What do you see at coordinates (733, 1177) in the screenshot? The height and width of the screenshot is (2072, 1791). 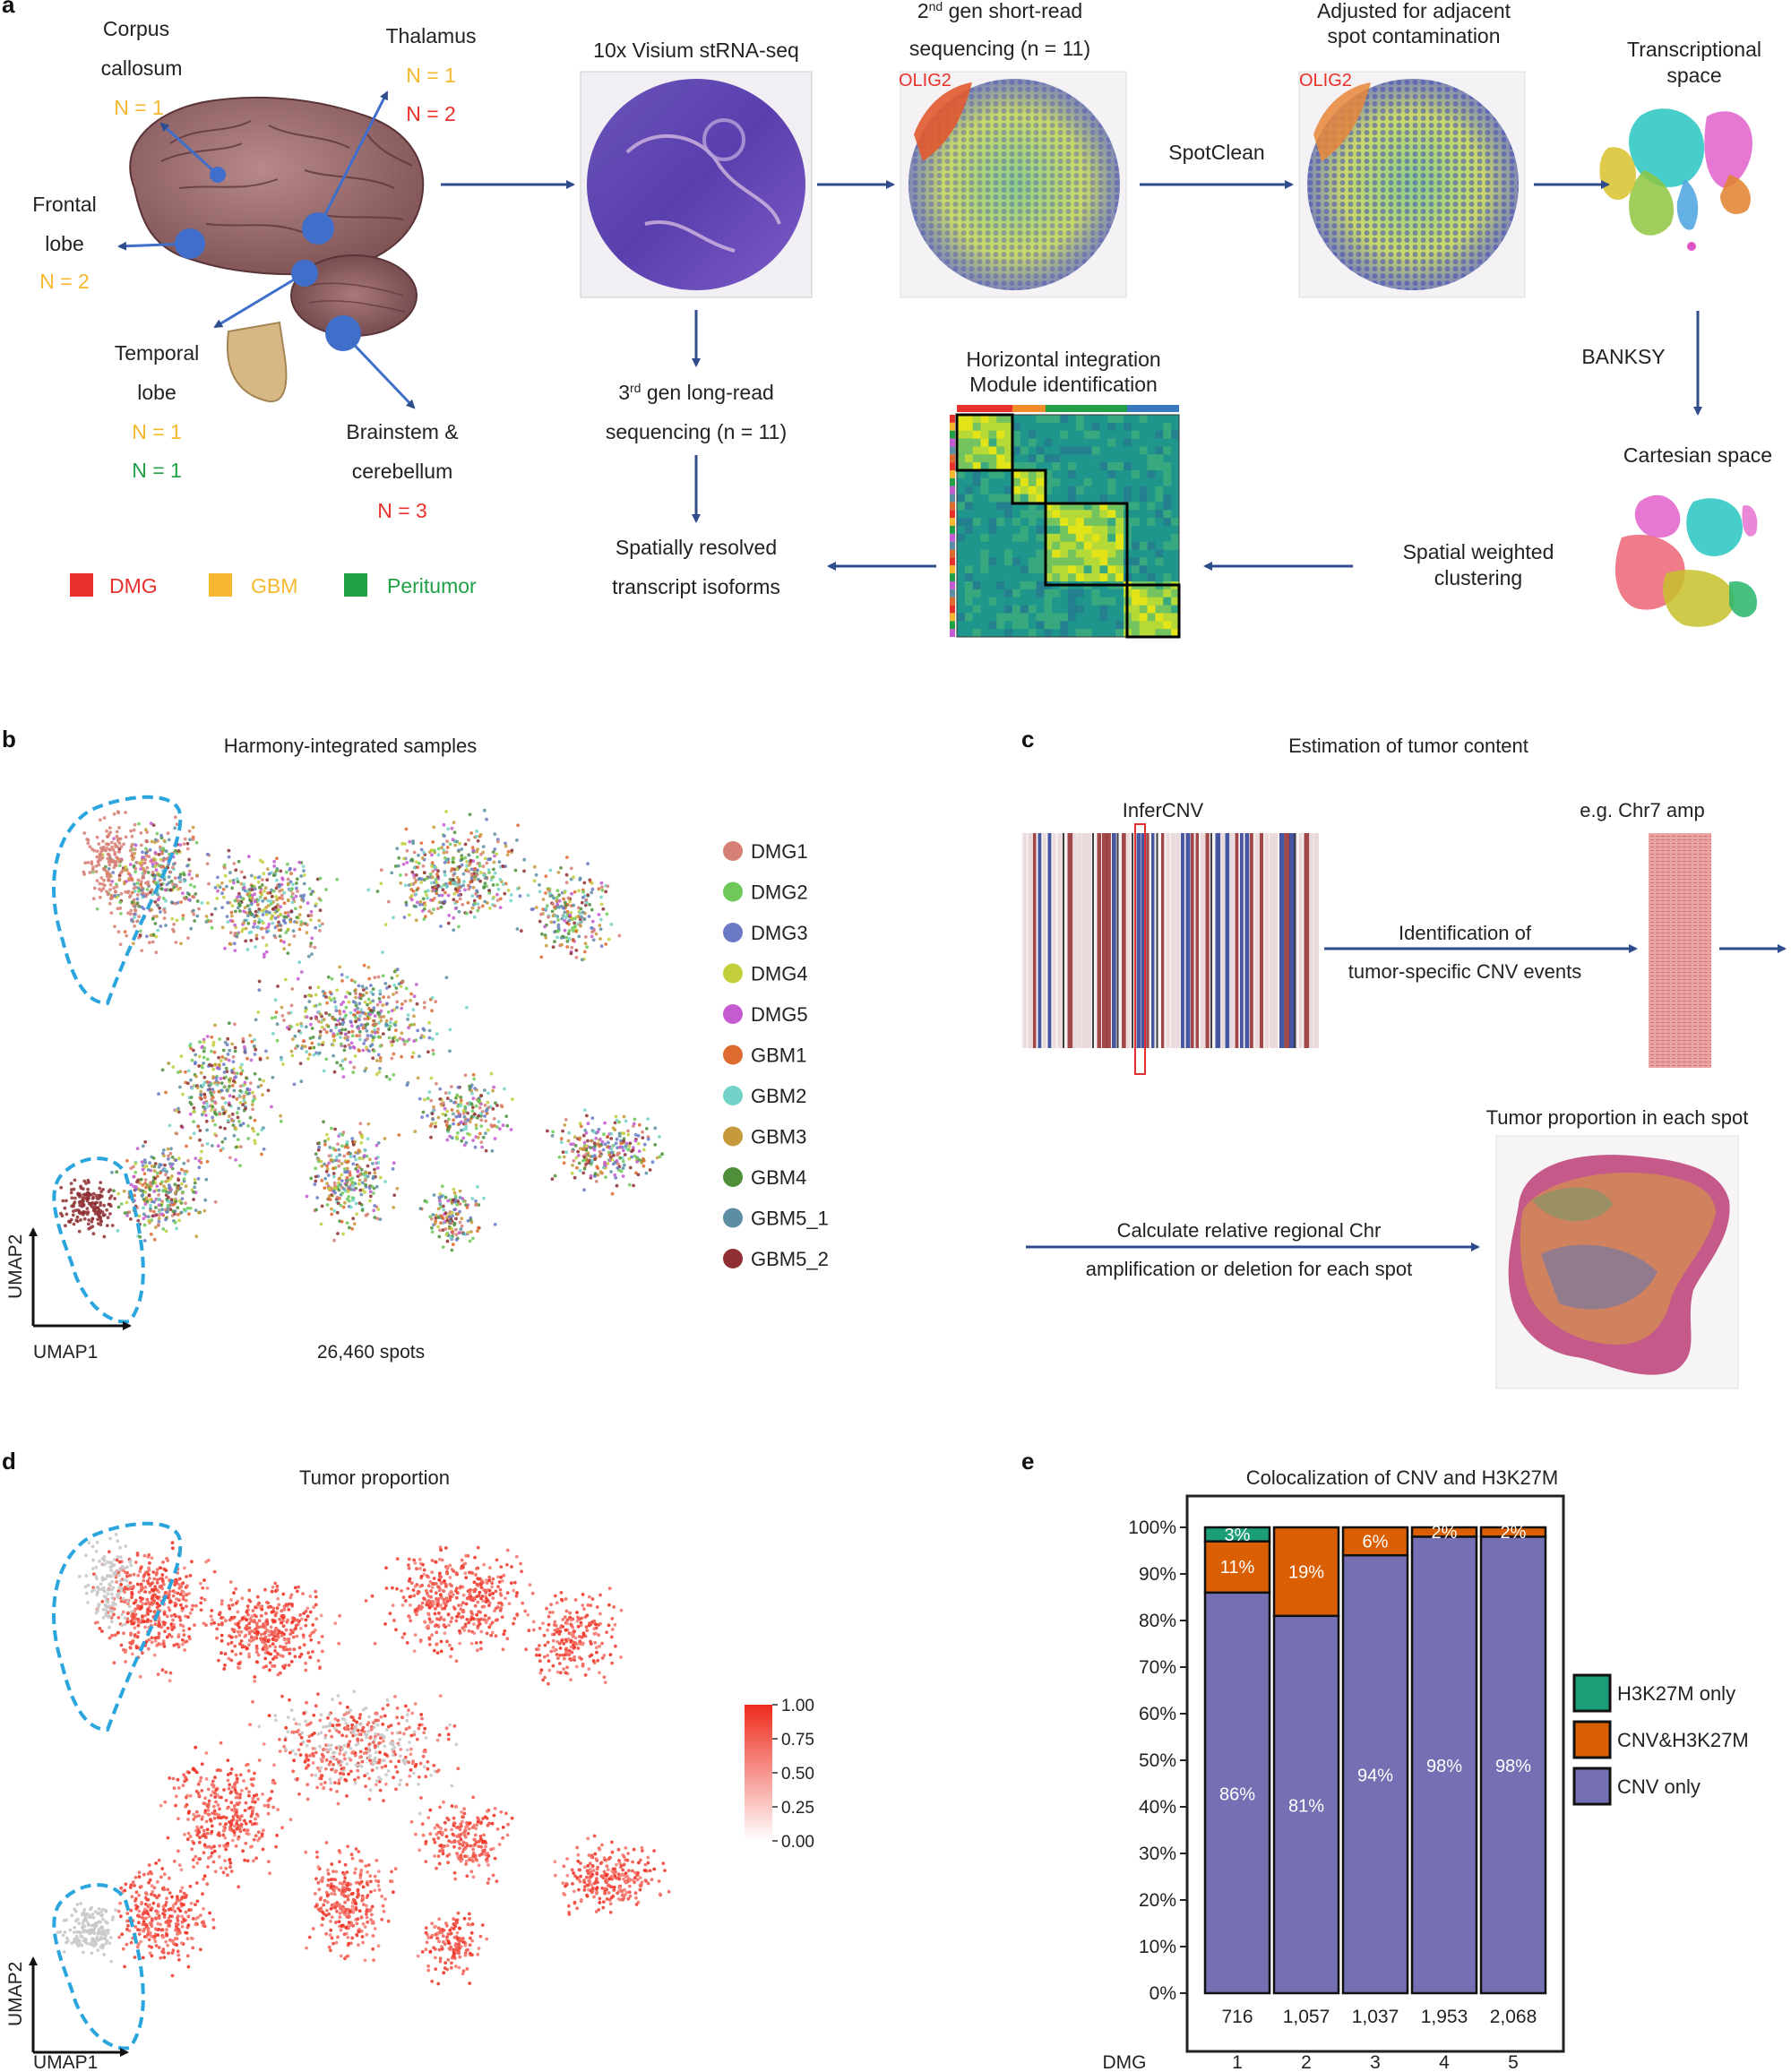 I see `sample-legend-dot` at bounding box center [733, 1177].